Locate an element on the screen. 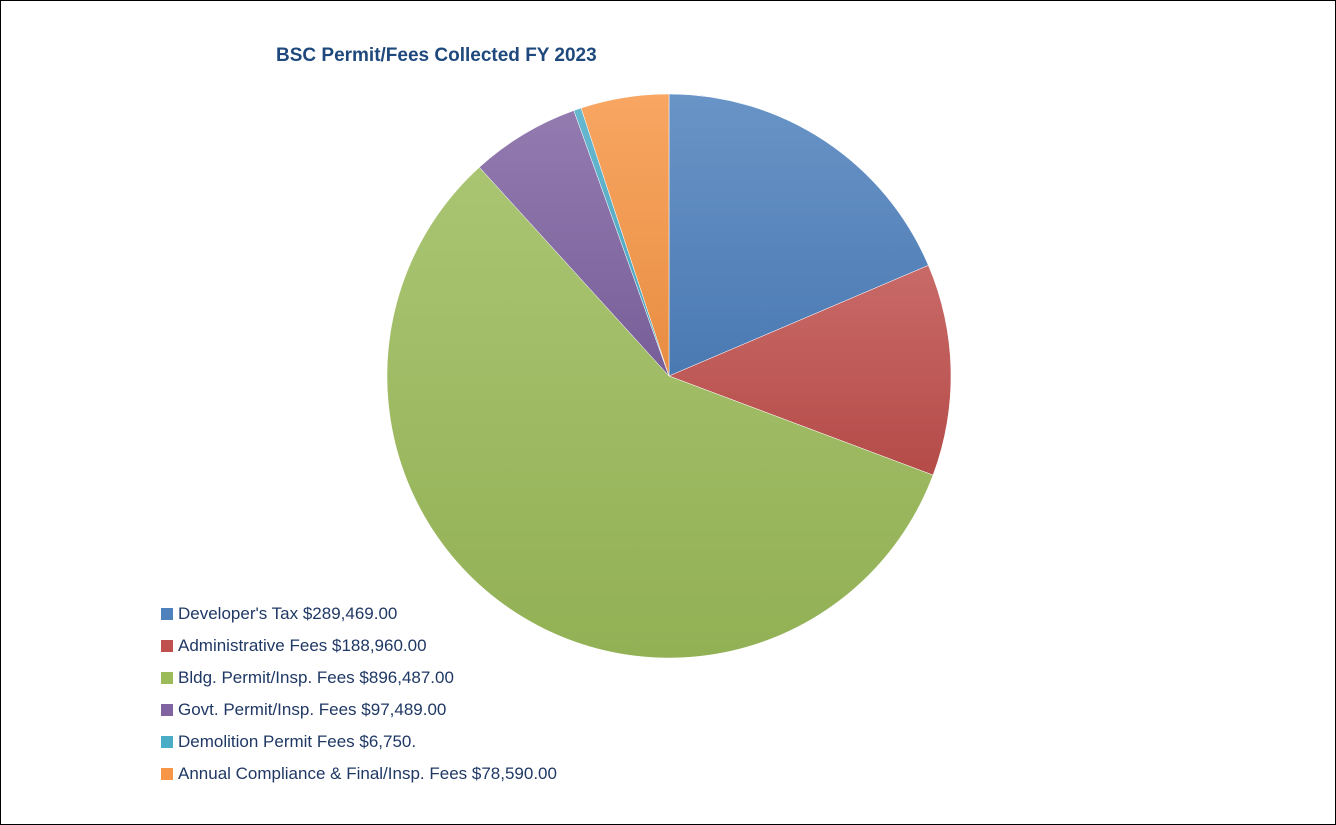  legend-label: Developer's Tax $289,469.00 is located at coordinates (288, 613).